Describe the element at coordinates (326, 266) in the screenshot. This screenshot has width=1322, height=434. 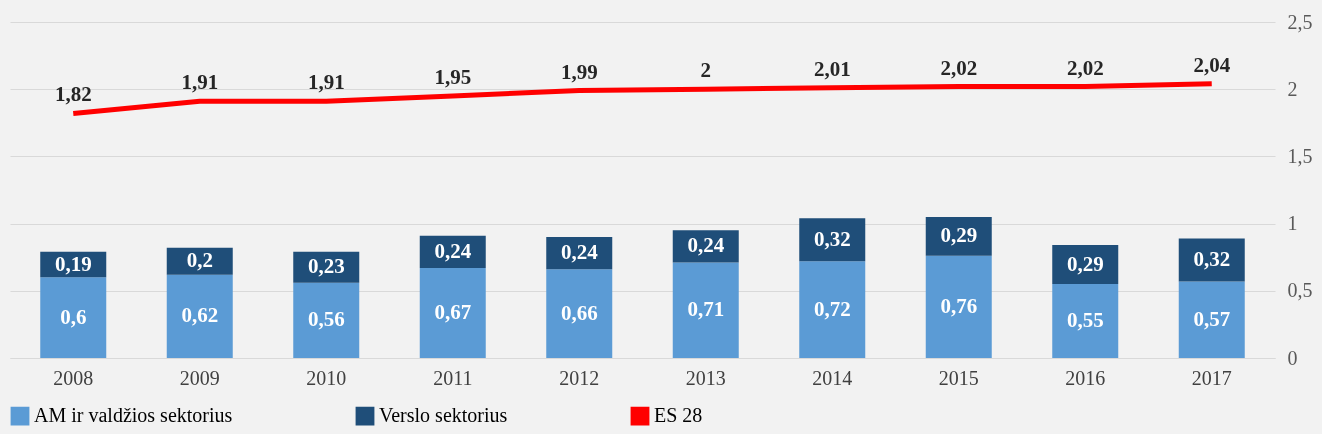
I see `data-label: 0,23` at that location.